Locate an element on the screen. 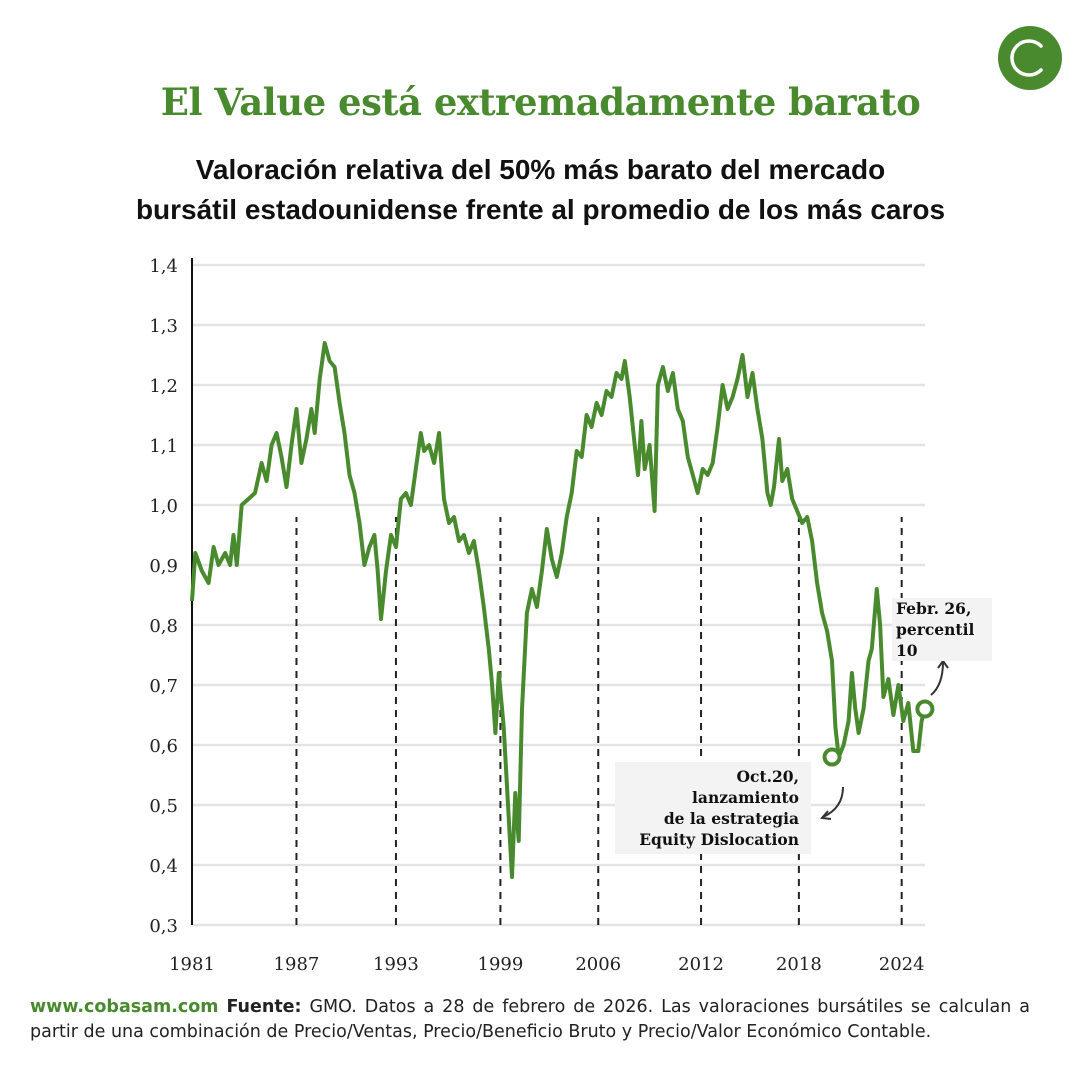  y-tick-label: 1,4 is located at coordinates (163, 266).